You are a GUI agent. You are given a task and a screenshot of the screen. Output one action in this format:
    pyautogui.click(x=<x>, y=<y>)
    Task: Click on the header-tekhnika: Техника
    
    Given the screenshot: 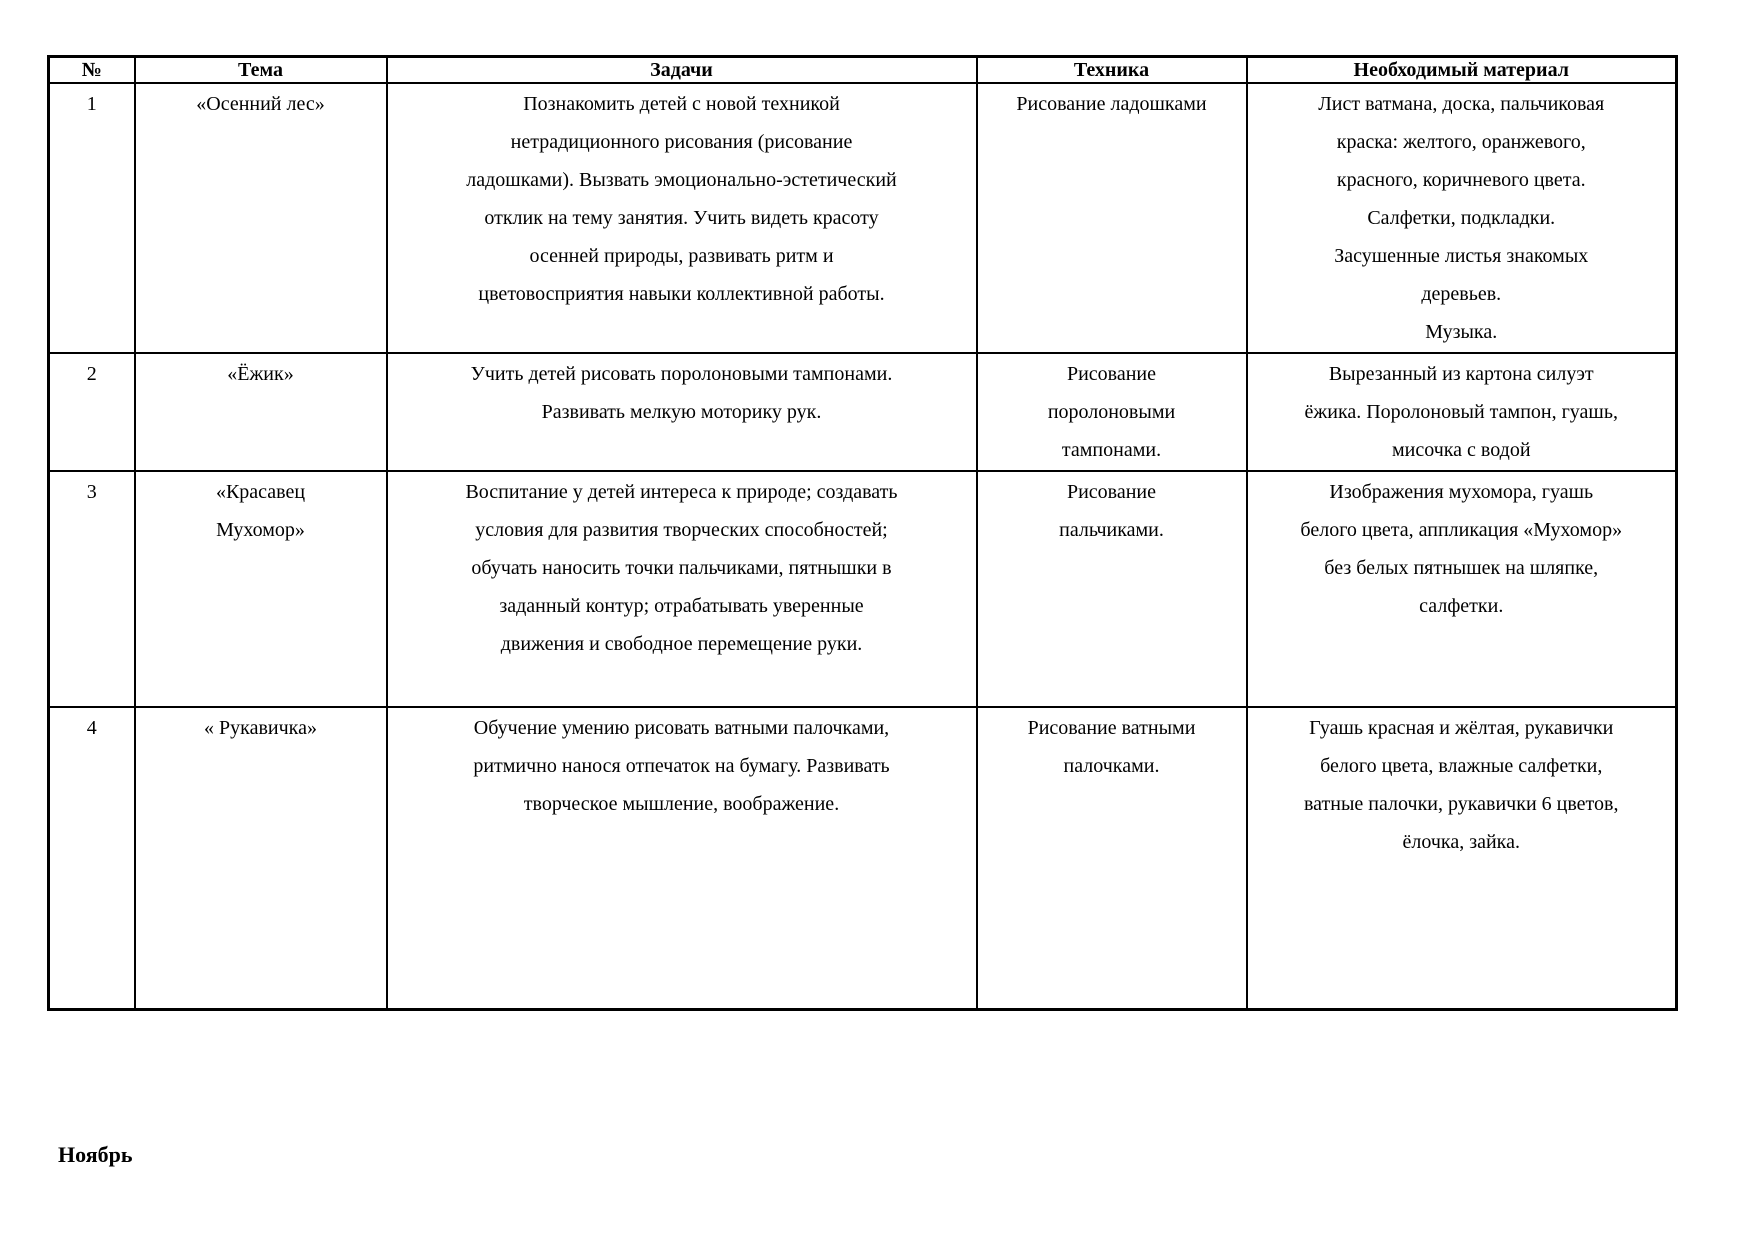 What is the action you would take?
    pyautogui.click(x=1111, y=69)
    